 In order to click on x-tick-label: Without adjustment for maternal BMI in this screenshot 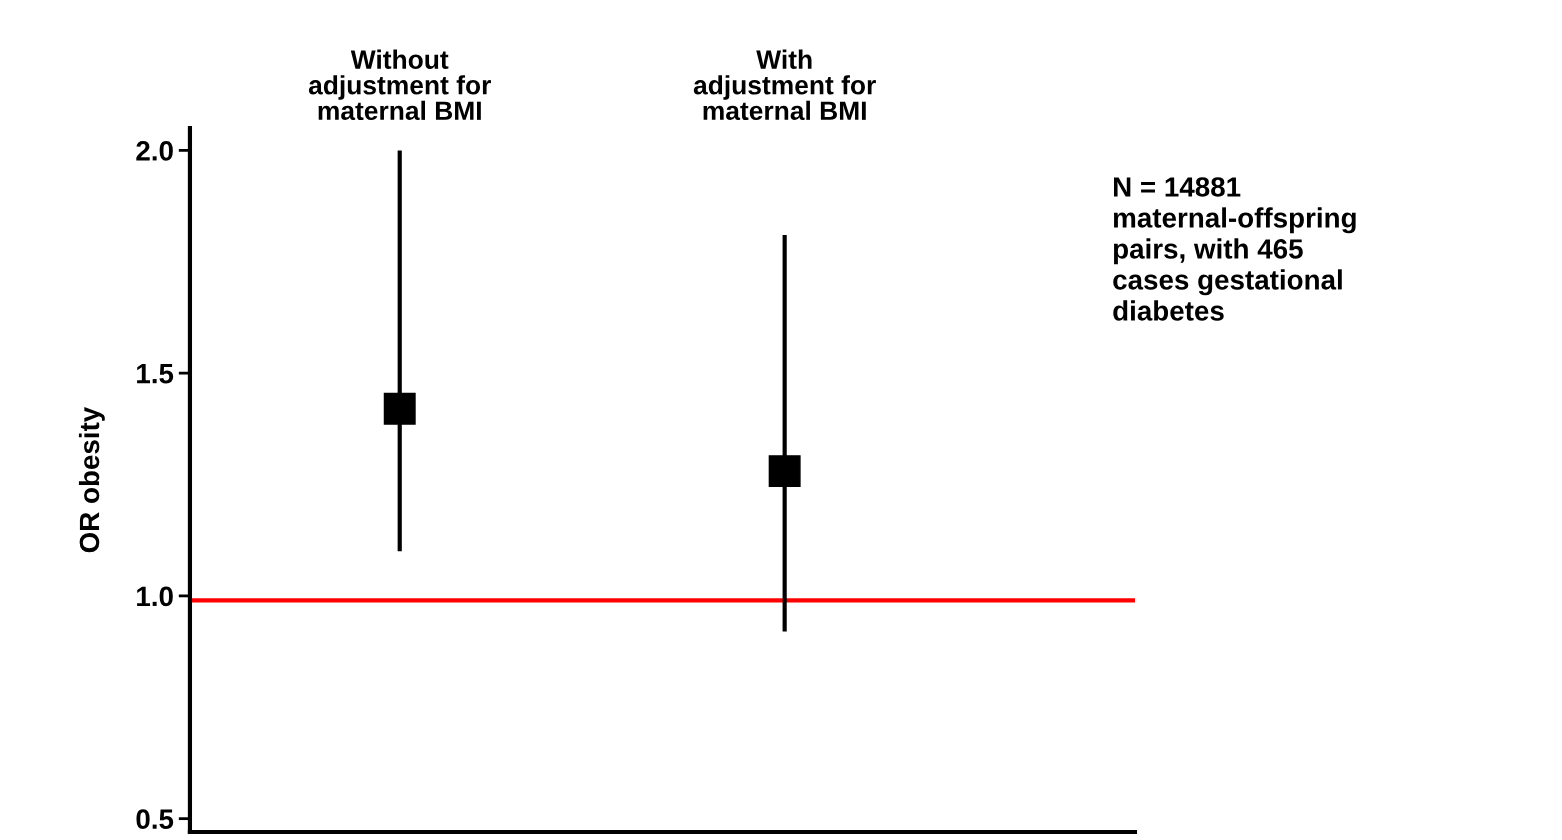, I will do `click(399, 85)`.